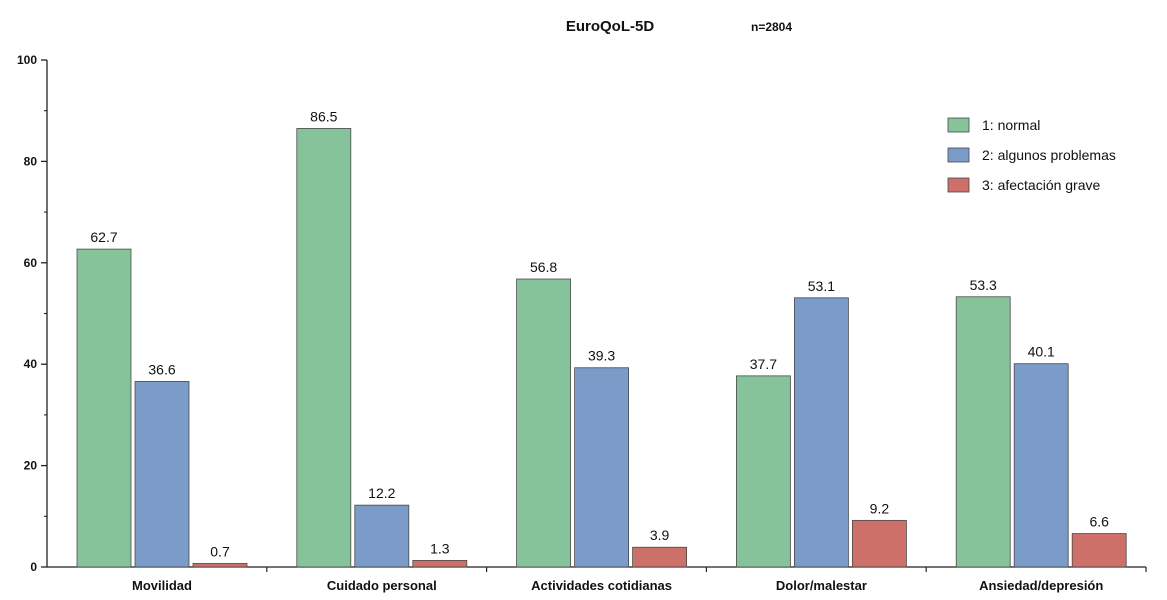 The image size is (1167, 600). Describe the element at coordinates (220, 551) in the screenshot. I see `data-label: 0.7` at that location.